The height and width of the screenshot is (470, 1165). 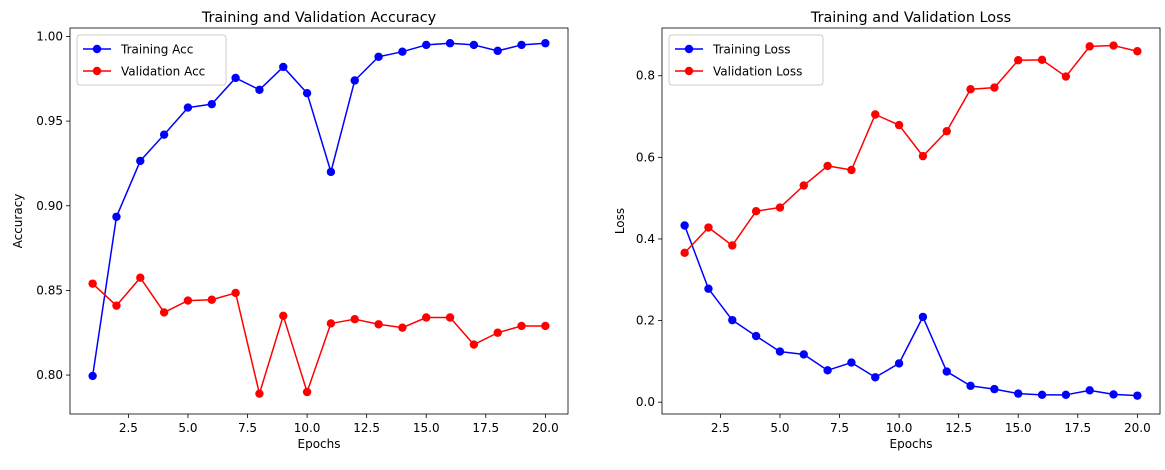 I want to click on acc-legend-training-acc-swatch-marker, so click(x=97, y=49).